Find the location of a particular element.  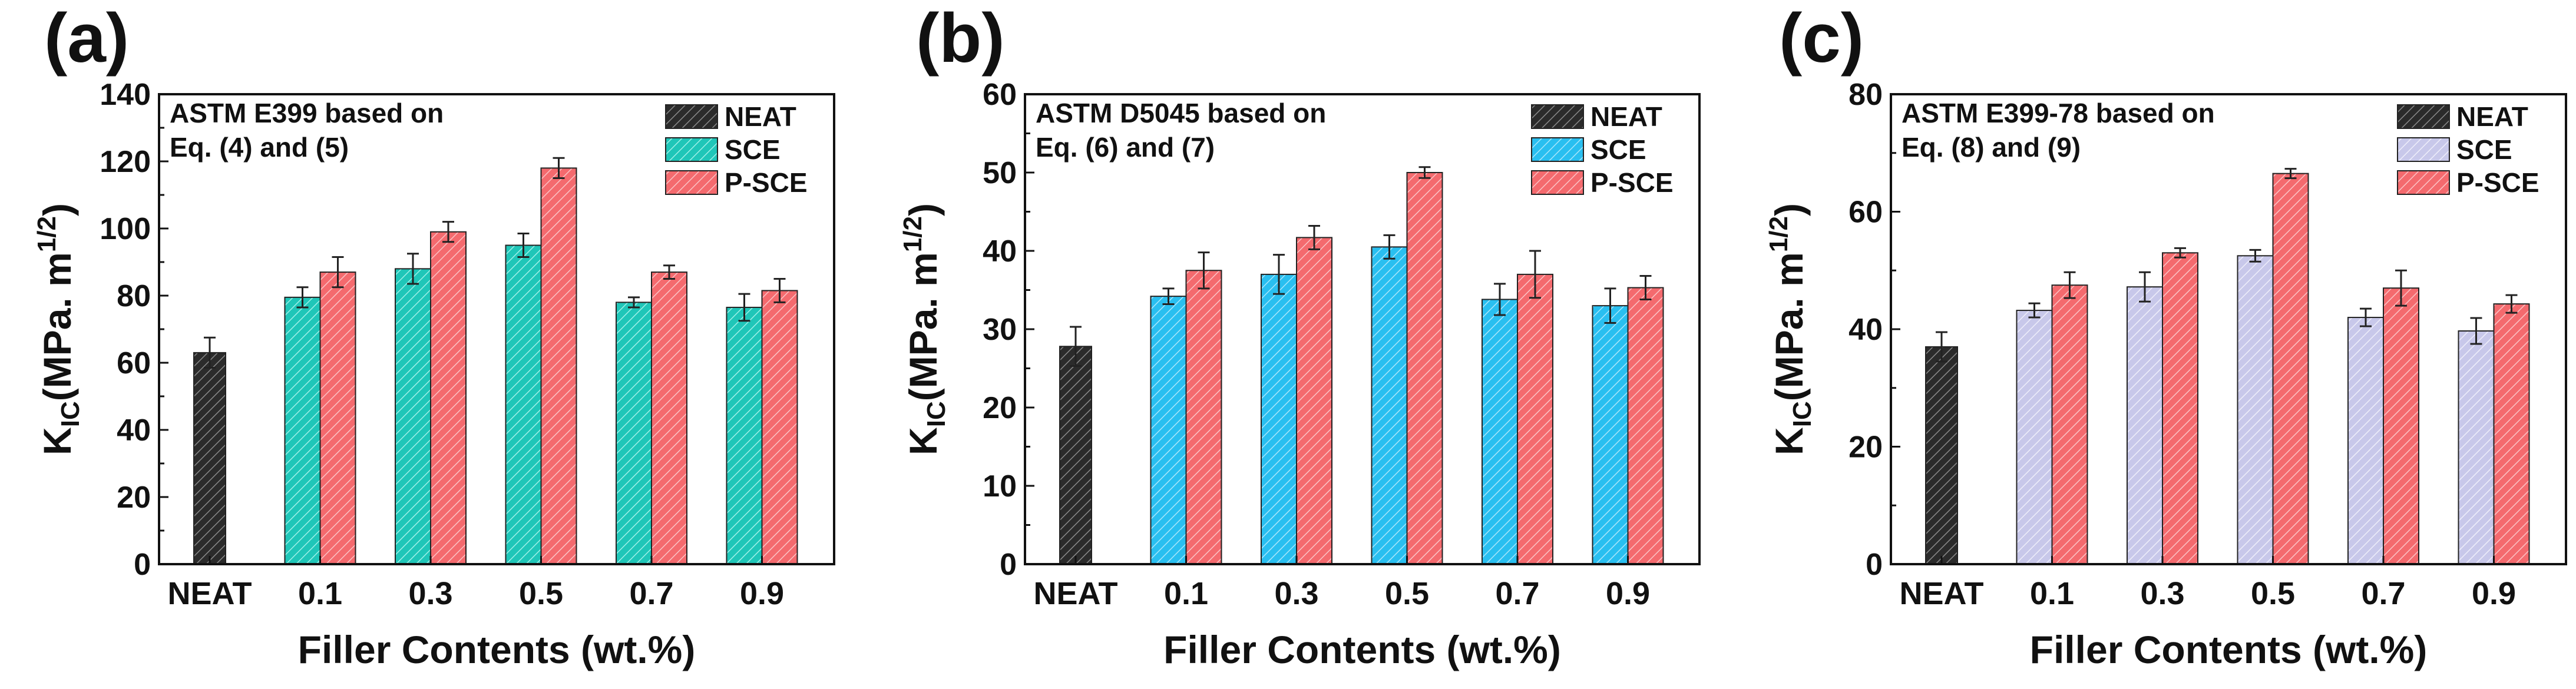

y-tick-label: 40 is located at coordinates (134, 430).